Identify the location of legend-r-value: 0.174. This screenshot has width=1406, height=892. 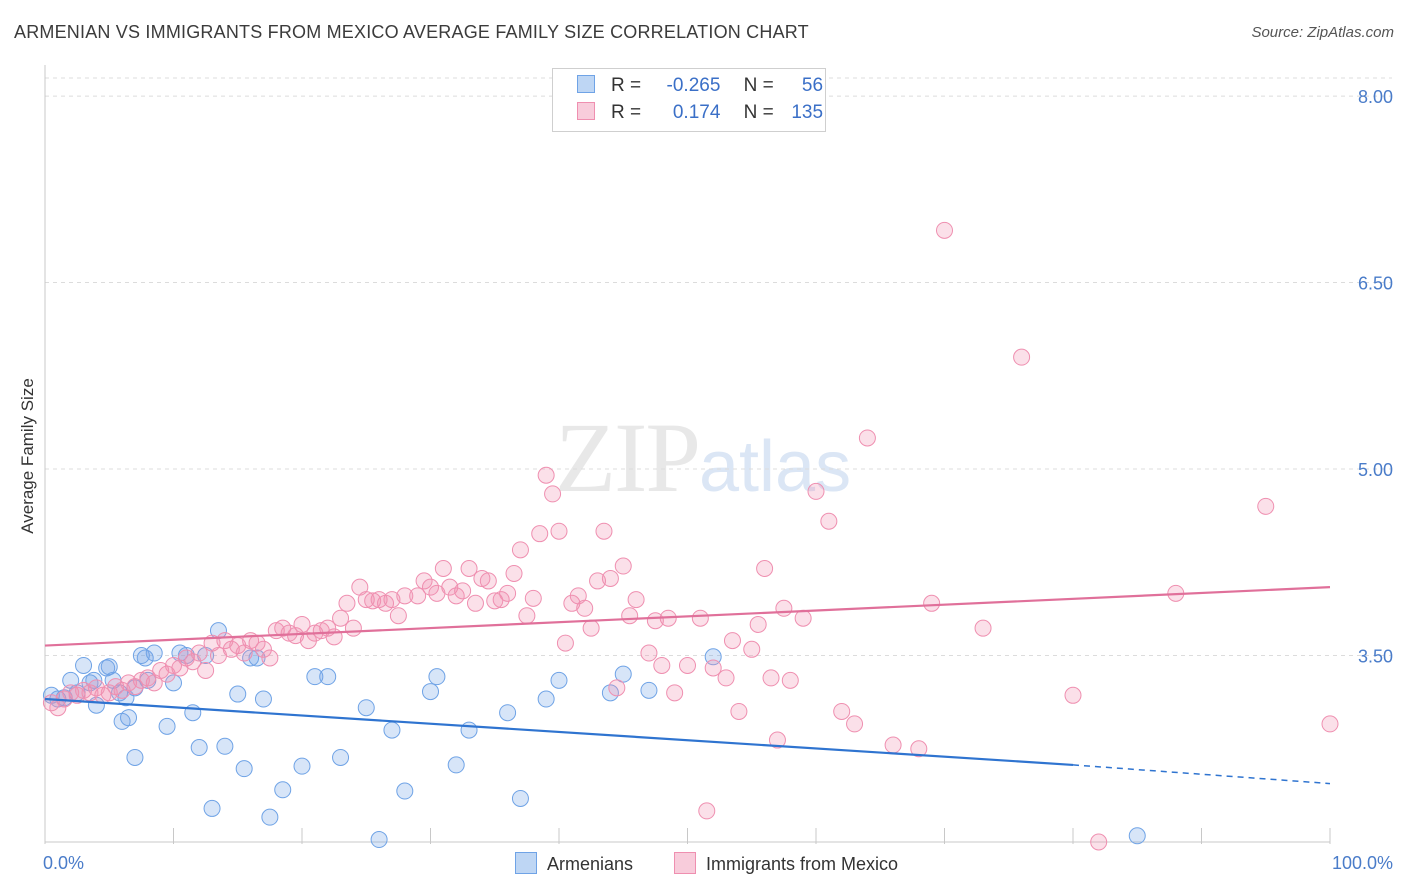
(696, 112).